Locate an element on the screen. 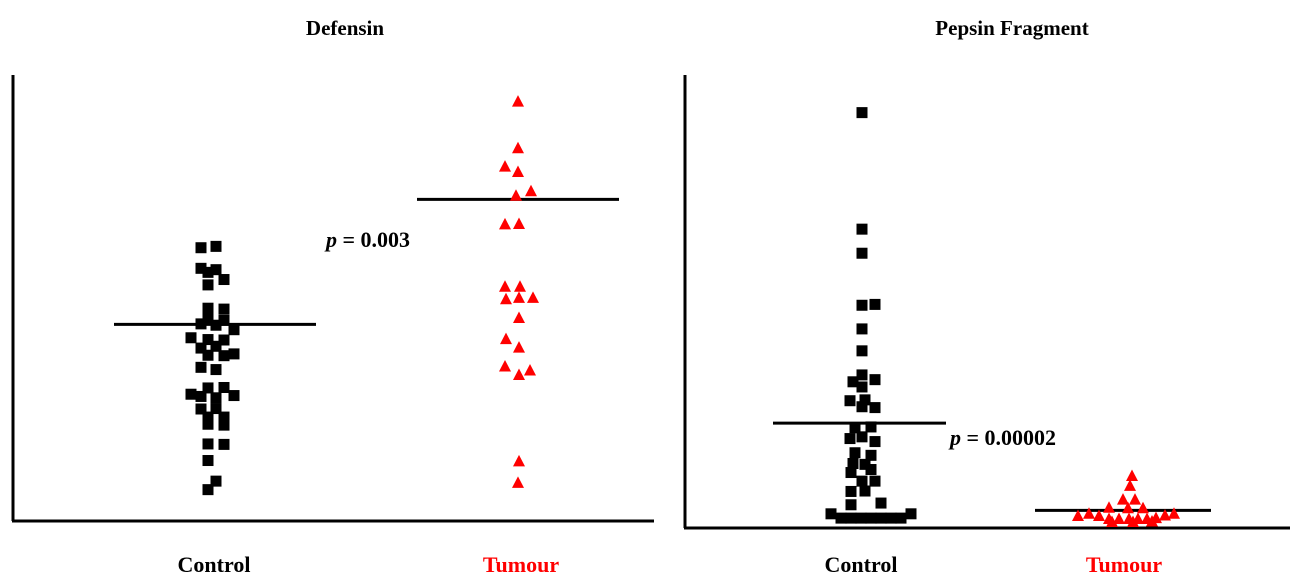 This screenshot has width=1290, height=575. p-value-annotation: p = 0.00002 is located at coordinates (1002, 437).